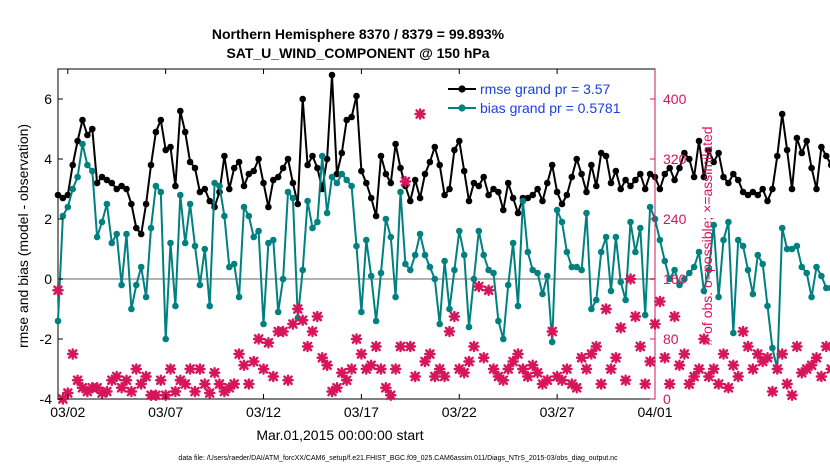 The image size is (830, 470). I want to click on x-tick-label: 03/12, so click(263, 412).